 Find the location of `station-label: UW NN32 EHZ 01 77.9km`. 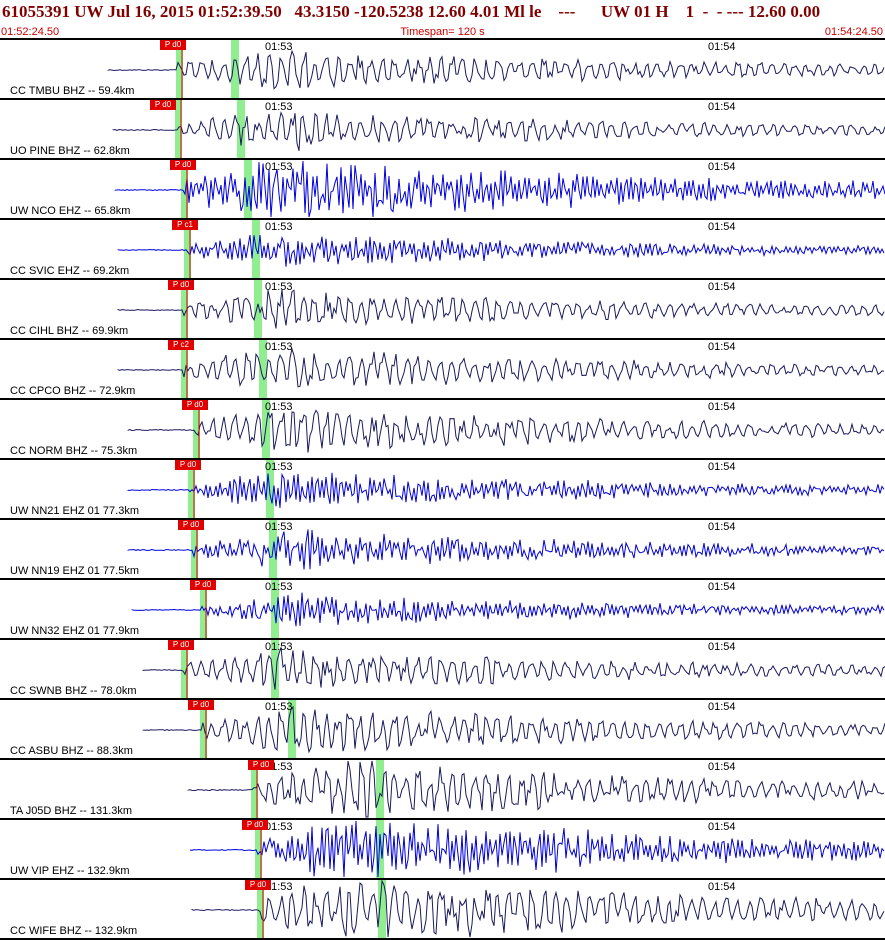

station-label: UW NN32 EHZ 01 77.9km is located at coordinates (74, 631).